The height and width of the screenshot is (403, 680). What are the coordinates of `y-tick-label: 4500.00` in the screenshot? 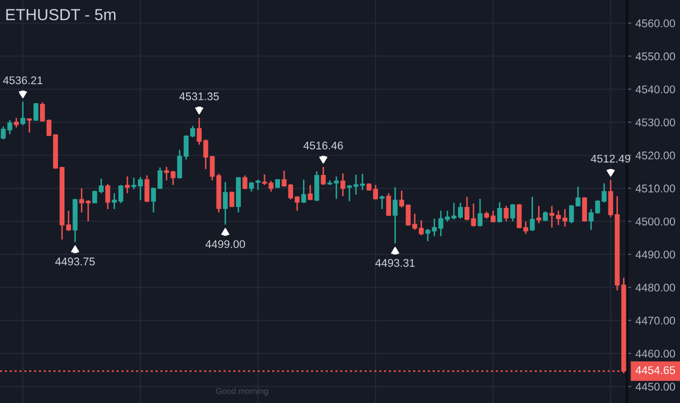 It's located at (656, 222).